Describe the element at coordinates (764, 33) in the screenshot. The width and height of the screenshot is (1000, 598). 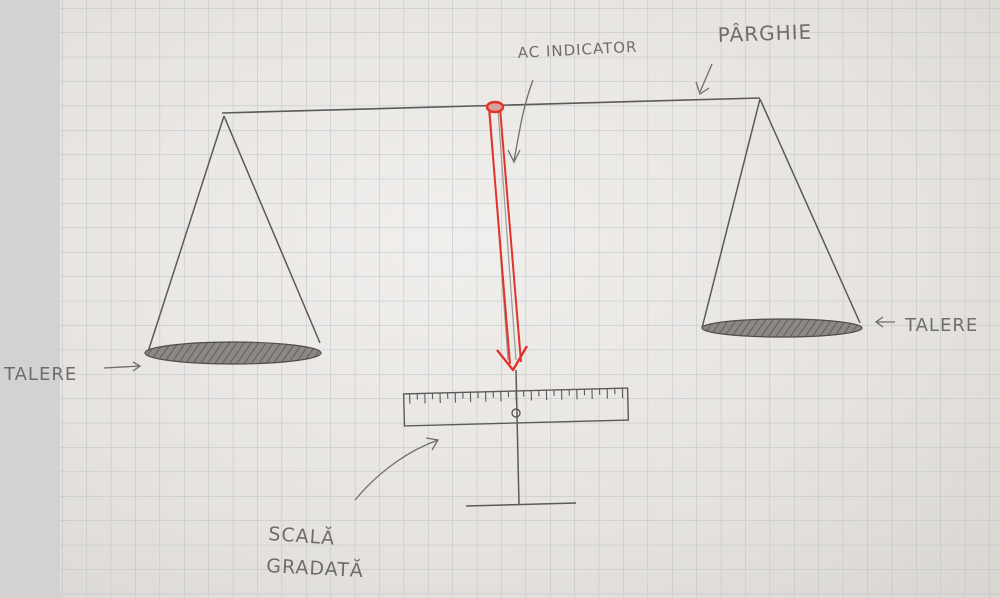
I see `lever-label: PÂRGHIE` at that location.